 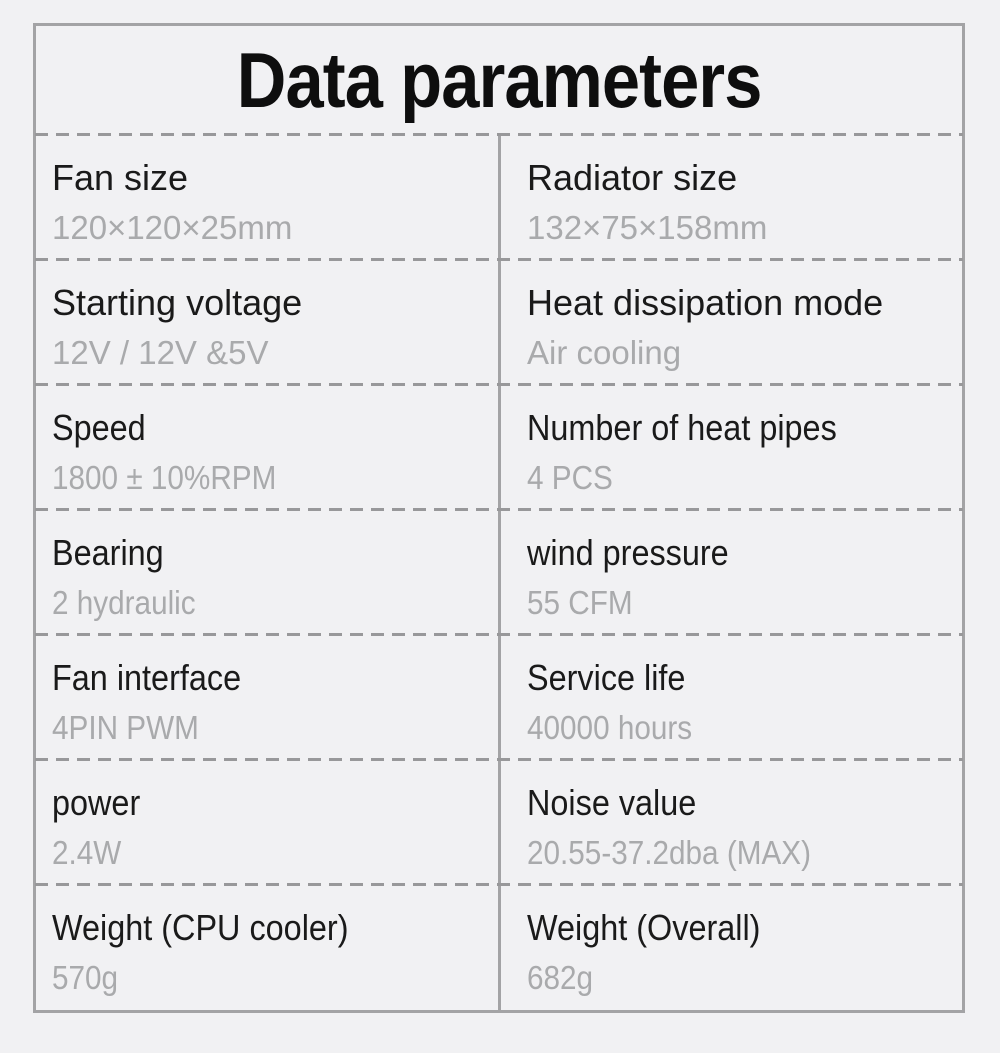 I want to click on spec-cell-right: Number of heat pipes 4 PCS, so click(x=730, y=447).